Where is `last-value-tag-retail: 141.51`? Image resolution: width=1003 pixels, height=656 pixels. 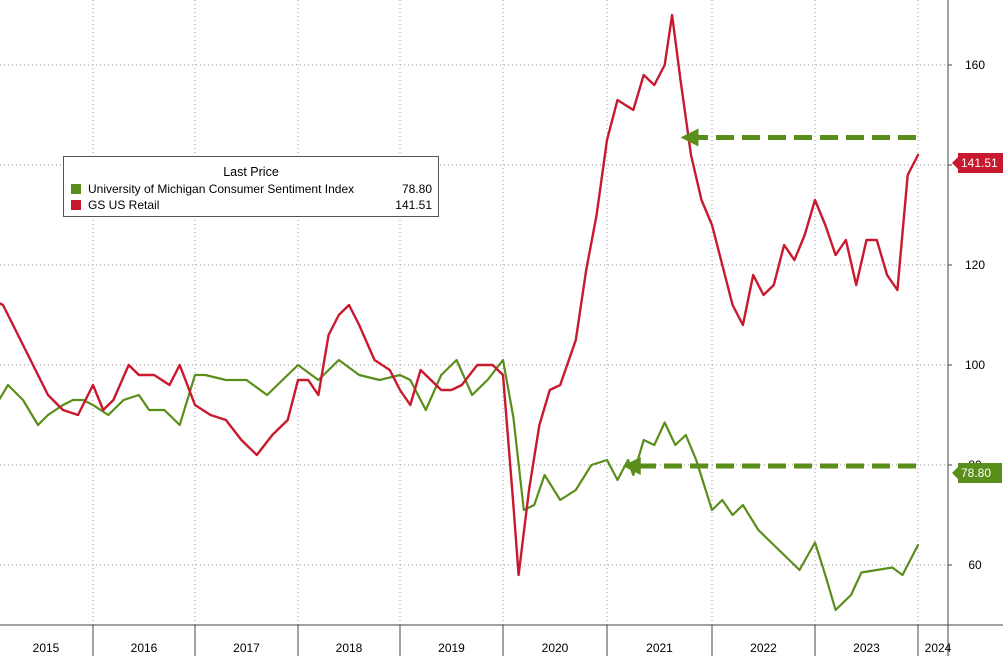 last-value-tag-retail: 141.51 is located at coordinates (977, 163).